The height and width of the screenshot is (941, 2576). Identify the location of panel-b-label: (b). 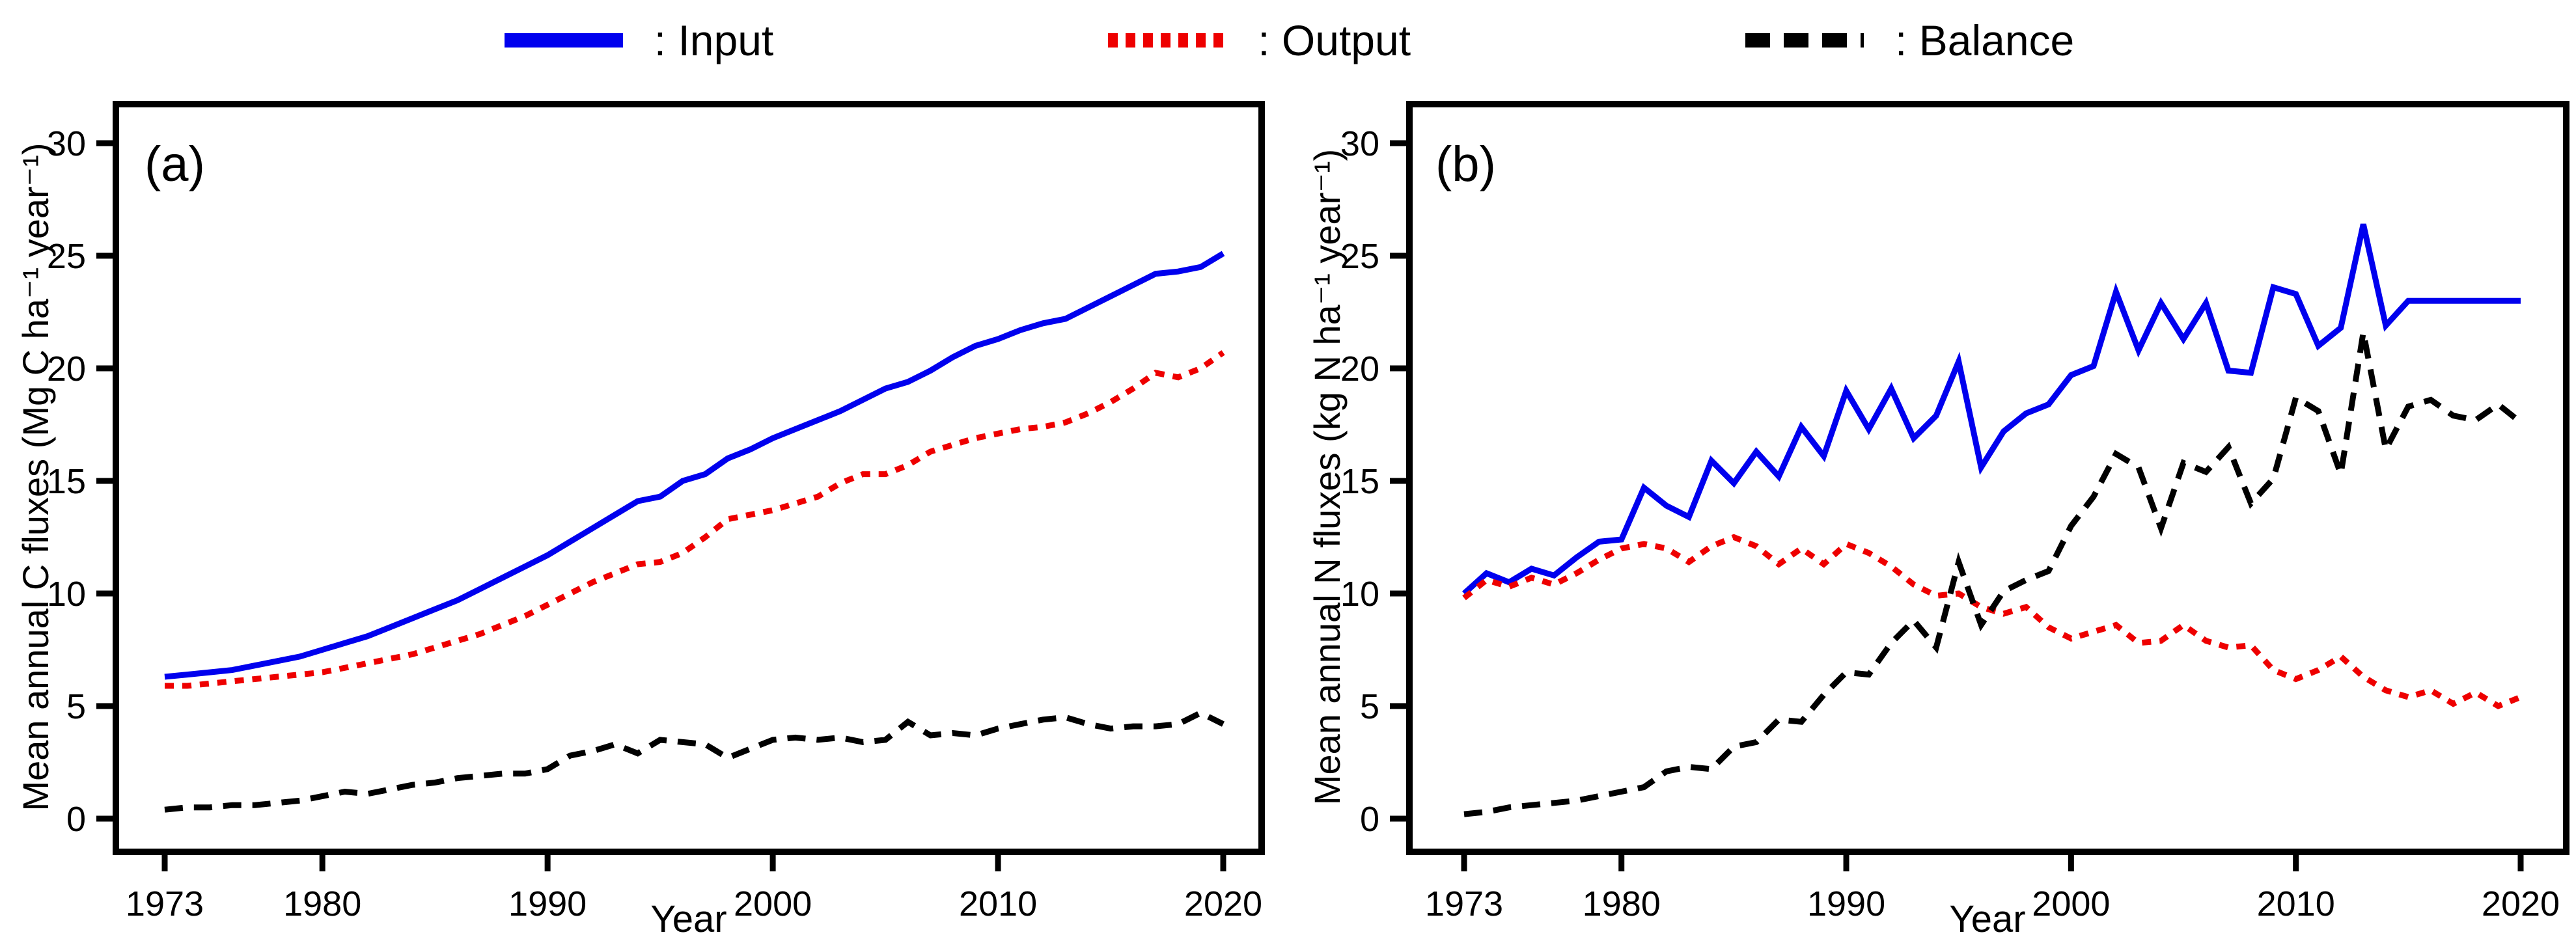
(1465, 164).